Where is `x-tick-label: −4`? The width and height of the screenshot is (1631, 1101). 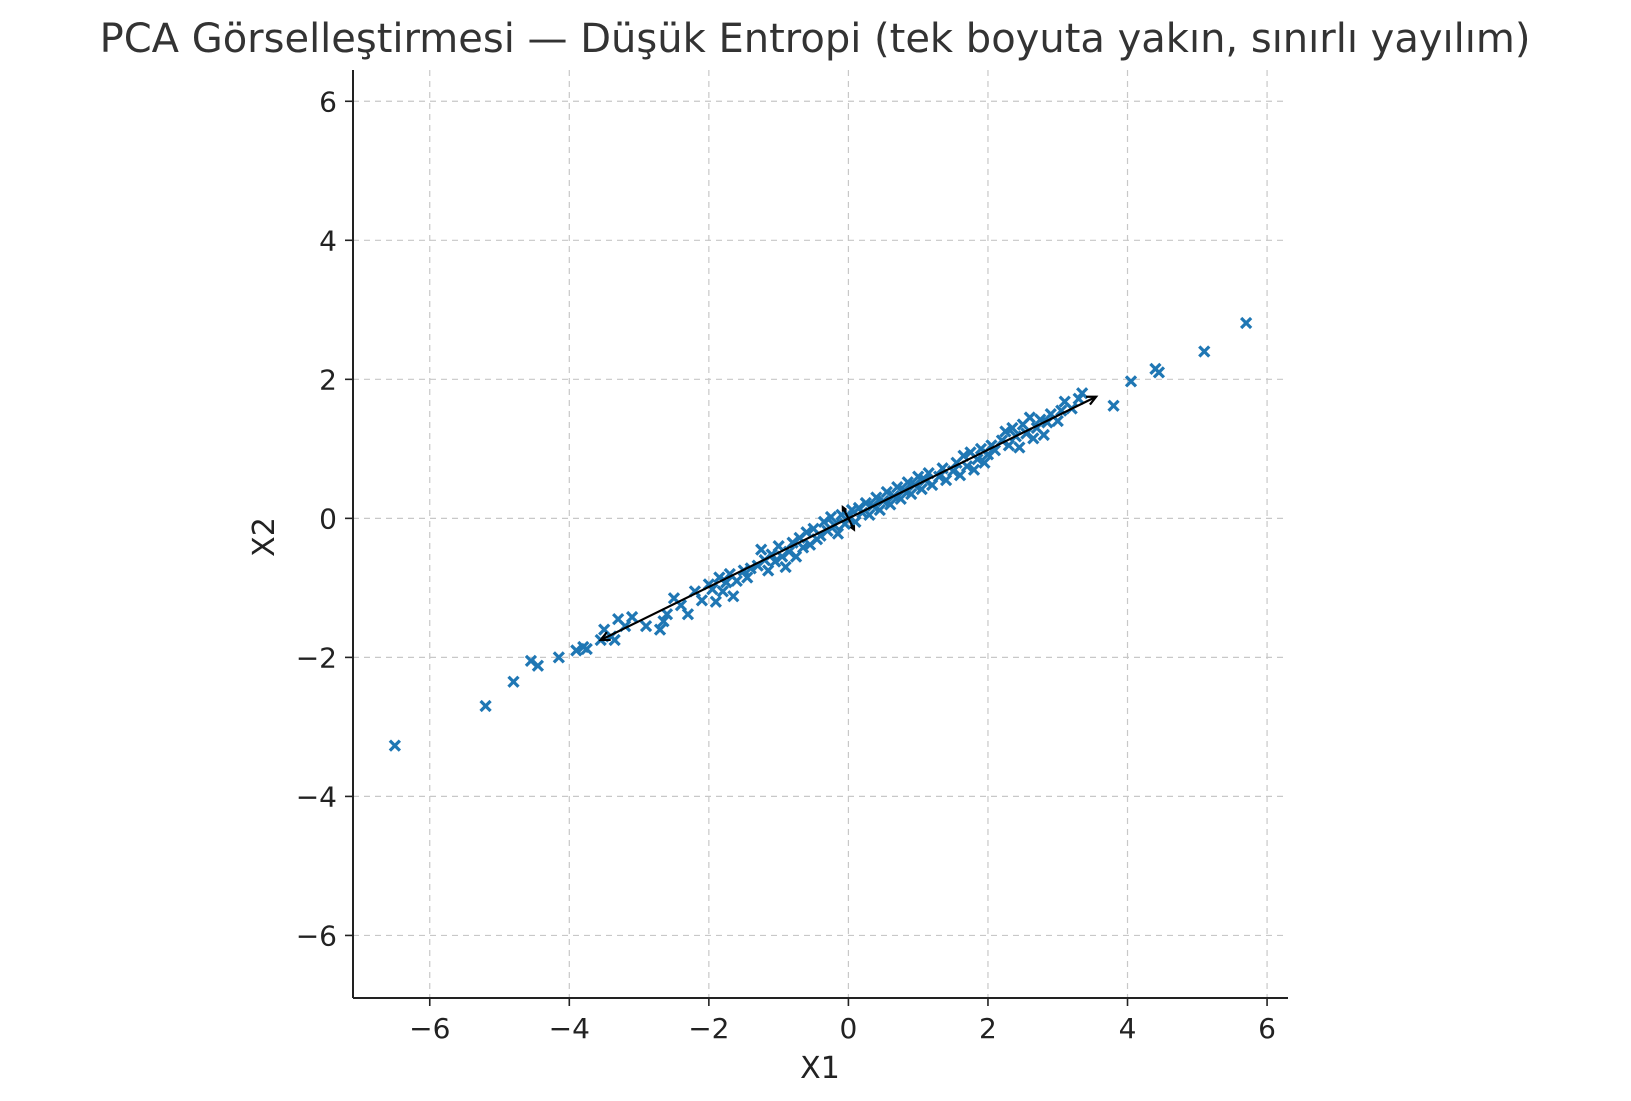
x-tick-label: −4 is located at coordinates (569, 1028).